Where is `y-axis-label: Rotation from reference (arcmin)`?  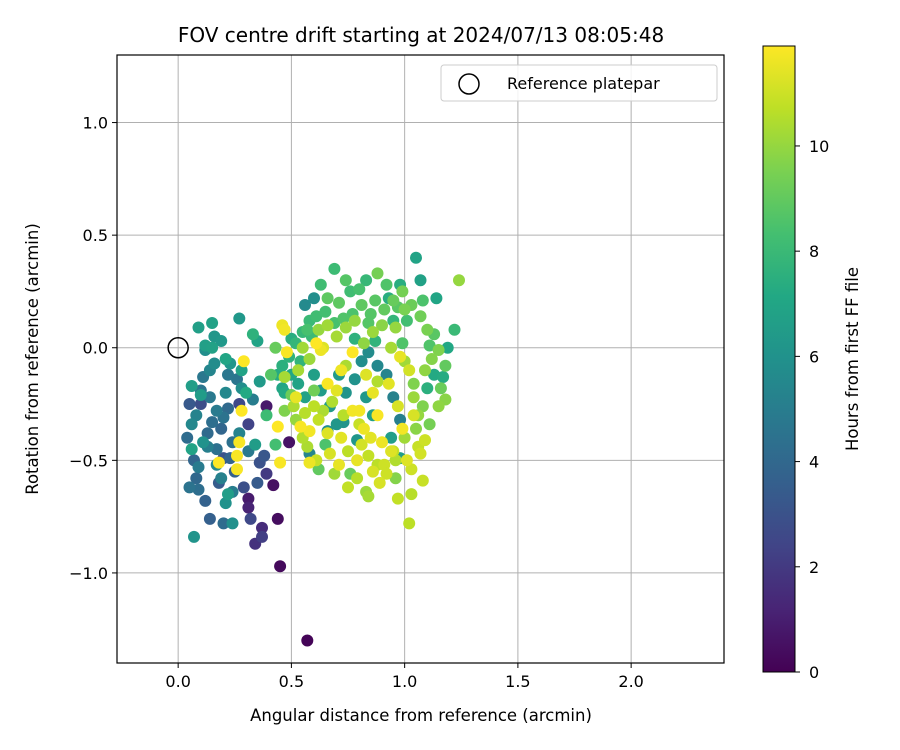
y-axis-label: Rotation from reference (arcmin) is located at coordinates (32, 359).